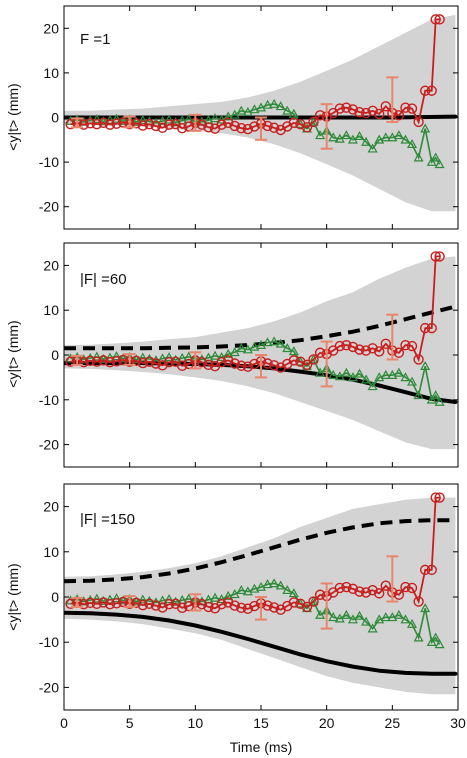 This screenshot has width=467, height=758. What do you see at coordinates (49, 642) in the screenshot?
I see `y-tick-label: -10` at bounding box center [49, 642].